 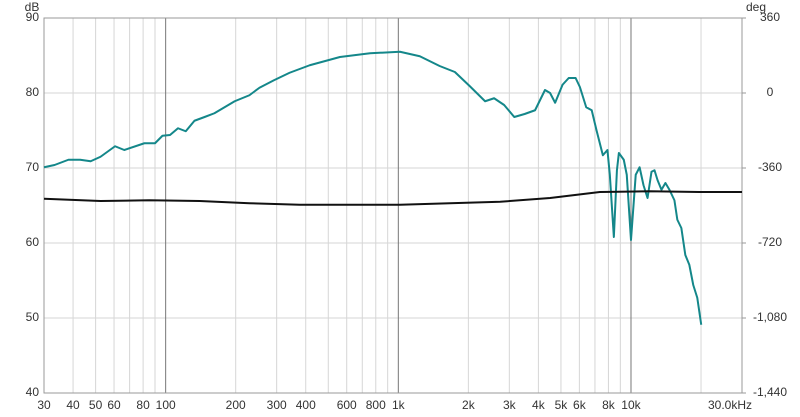 I want to click on y2-tick-label: 0, so click(x=770, y=92).